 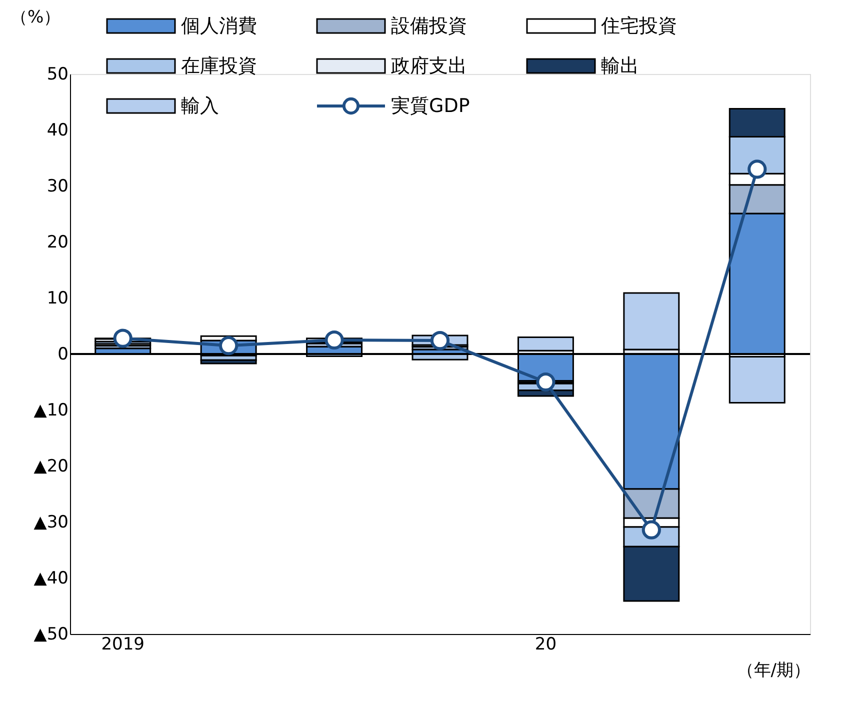 What do you see at coordinates (51, 522) in the screenshot?
I see `y-tick-label: ▲30` at bounding box center [51, 522].